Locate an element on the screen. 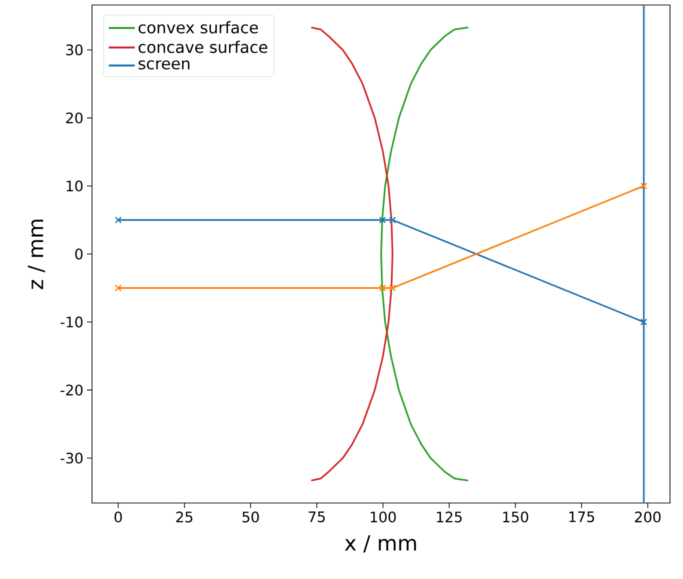  x-tick-label: 25 is located at coordinates (184, 517).